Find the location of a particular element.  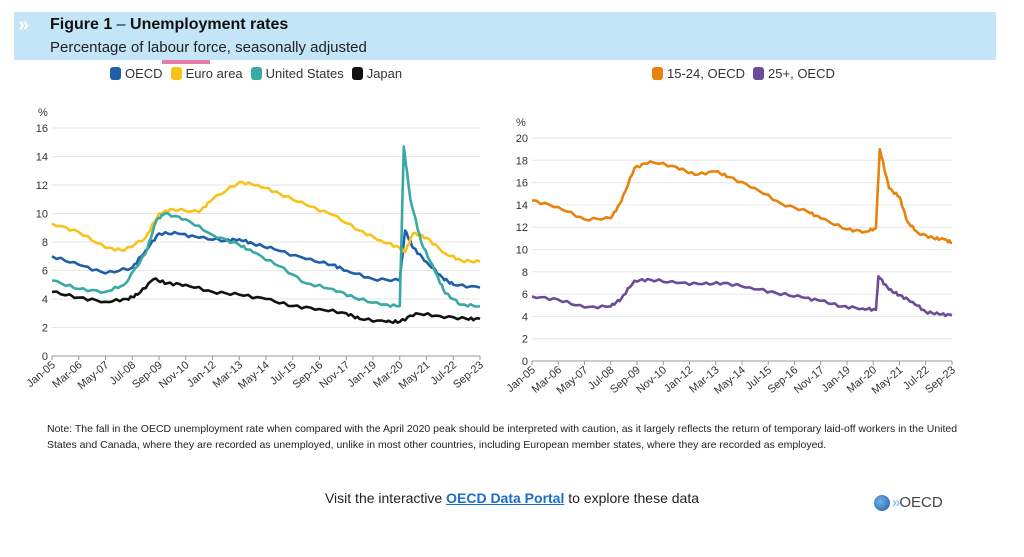

series-line-united-states is located at coordinates (266, 226).